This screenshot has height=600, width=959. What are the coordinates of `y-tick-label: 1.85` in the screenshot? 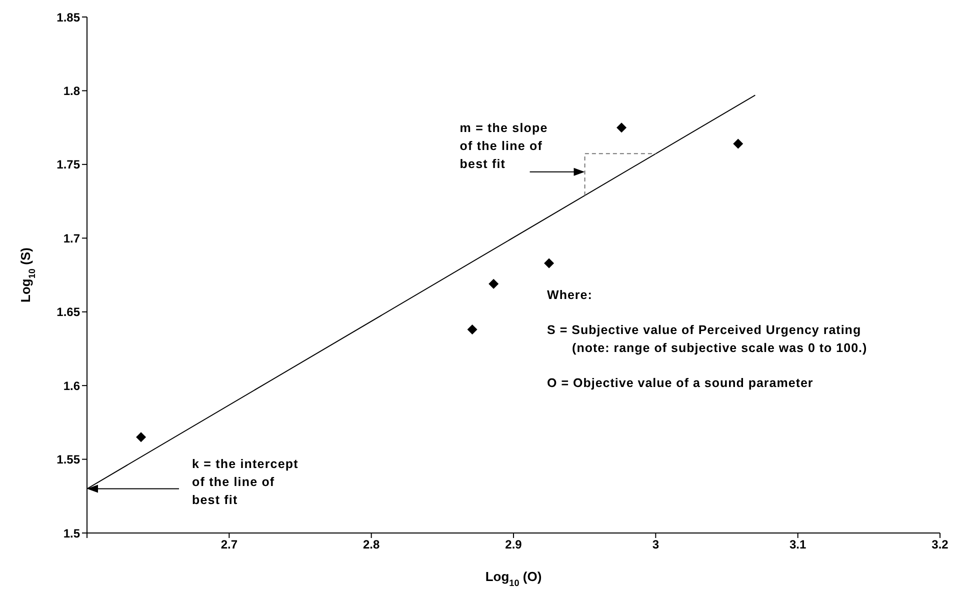 It's located at (68, 17).